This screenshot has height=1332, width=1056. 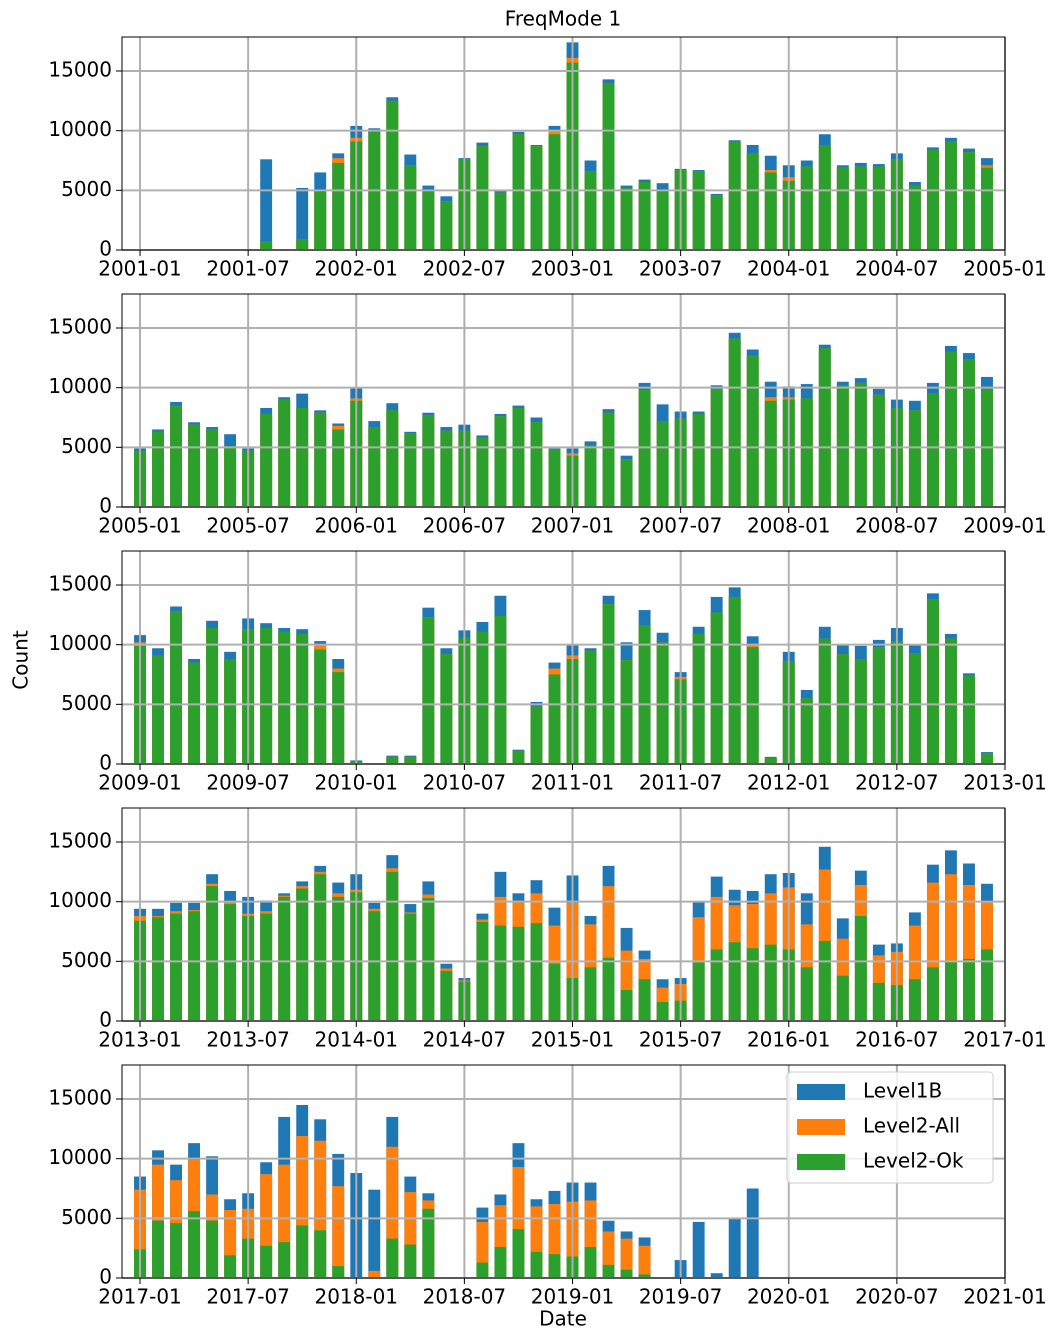 I want to click on plot-frame, so click(x=563, y=143).